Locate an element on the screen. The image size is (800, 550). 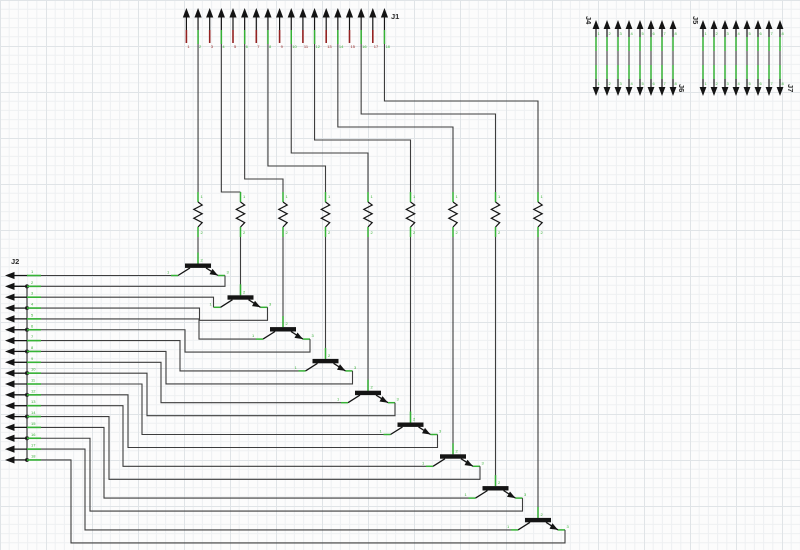
j1-feed-wires is located at coordinates (368, 111).